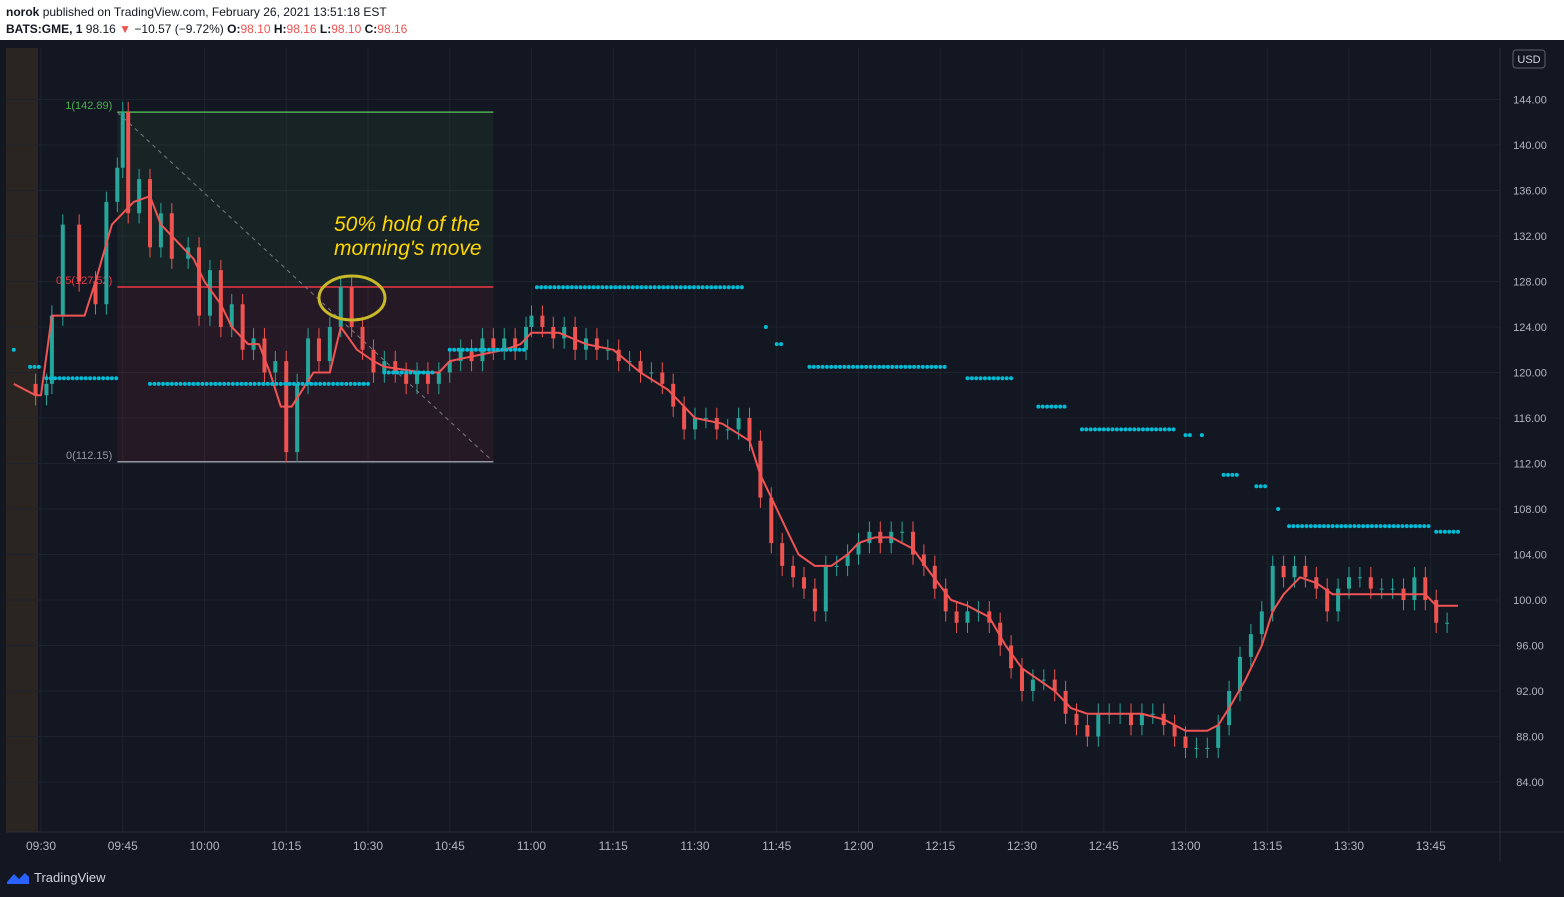 The width and height of the screenshot is (1564, 897). What do you see at coordinates (325, 29) in the screenshot?
I see `low-label: L:` at bounding box center [325, 29].